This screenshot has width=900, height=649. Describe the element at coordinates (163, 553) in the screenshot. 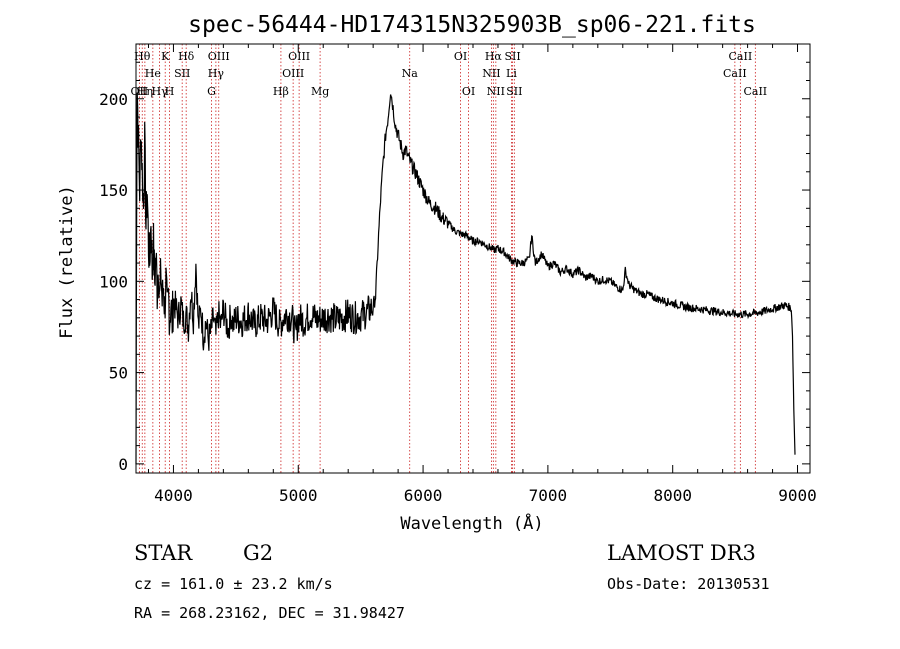

I see `object-class: STAR` at that location.